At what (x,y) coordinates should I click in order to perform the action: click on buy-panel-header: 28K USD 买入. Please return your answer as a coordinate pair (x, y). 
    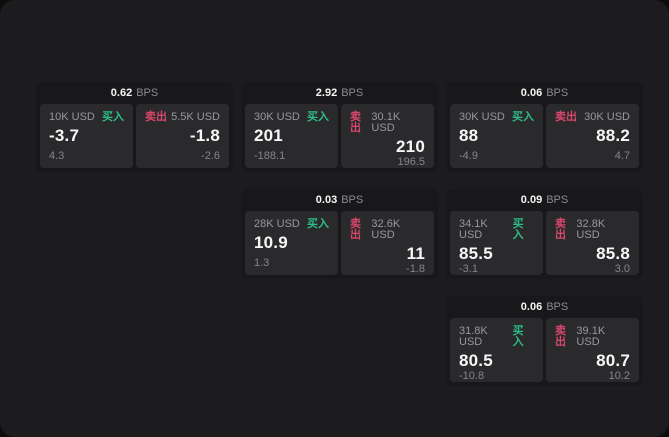
    Looking at the image, I should click on (291, 224).